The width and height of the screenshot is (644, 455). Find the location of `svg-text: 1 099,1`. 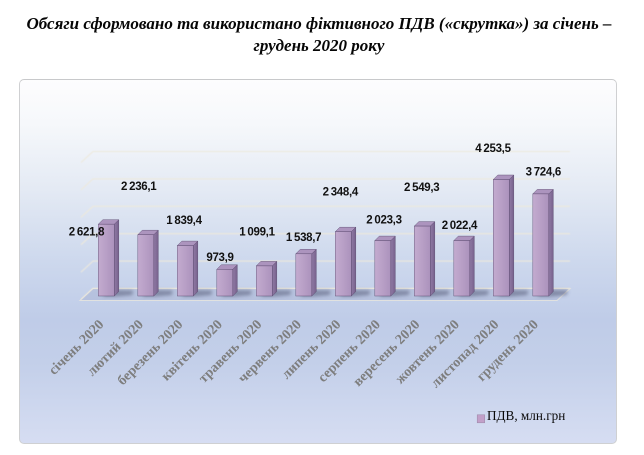

svg-text: 1 099,1 is located at coordinates (257, 233).